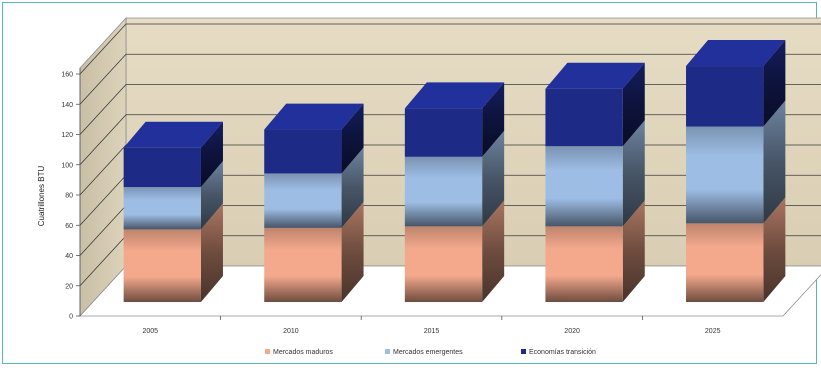  I want to click on y-tick-label: 40, so click(69, 256).